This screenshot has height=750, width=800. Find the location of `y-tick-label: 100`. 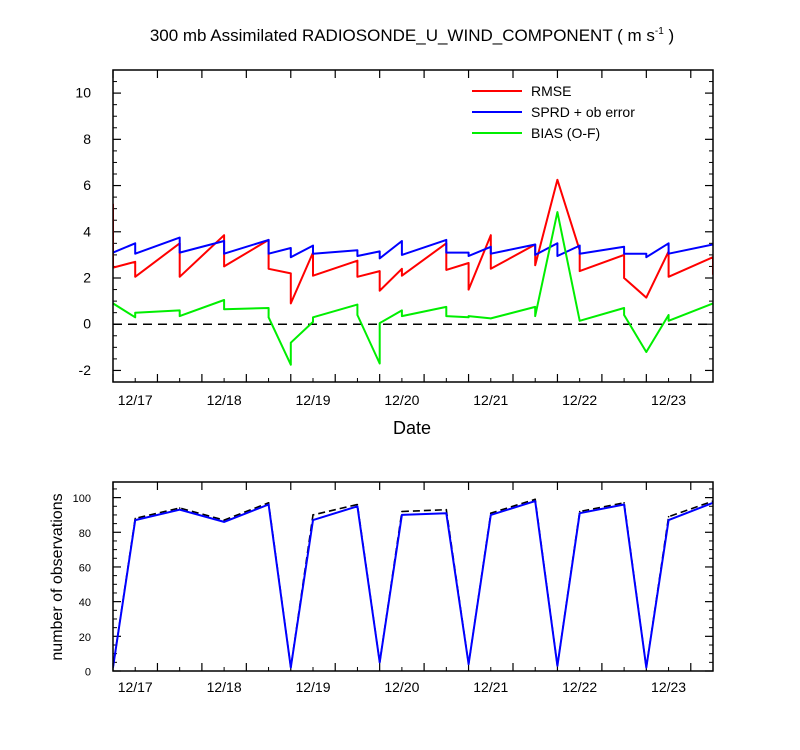

y-tick-label: 100 is located at coordinates (82, 499).